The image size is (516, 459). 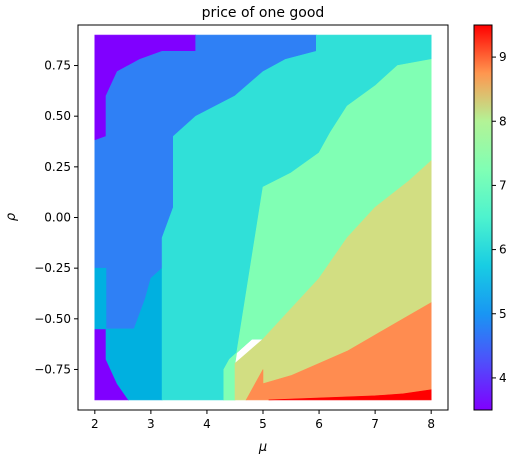 What do you see at coordinates (57, 116) in the screenshot?
I see `y-tick-label: 0.50` at bounding box center [57, 116].